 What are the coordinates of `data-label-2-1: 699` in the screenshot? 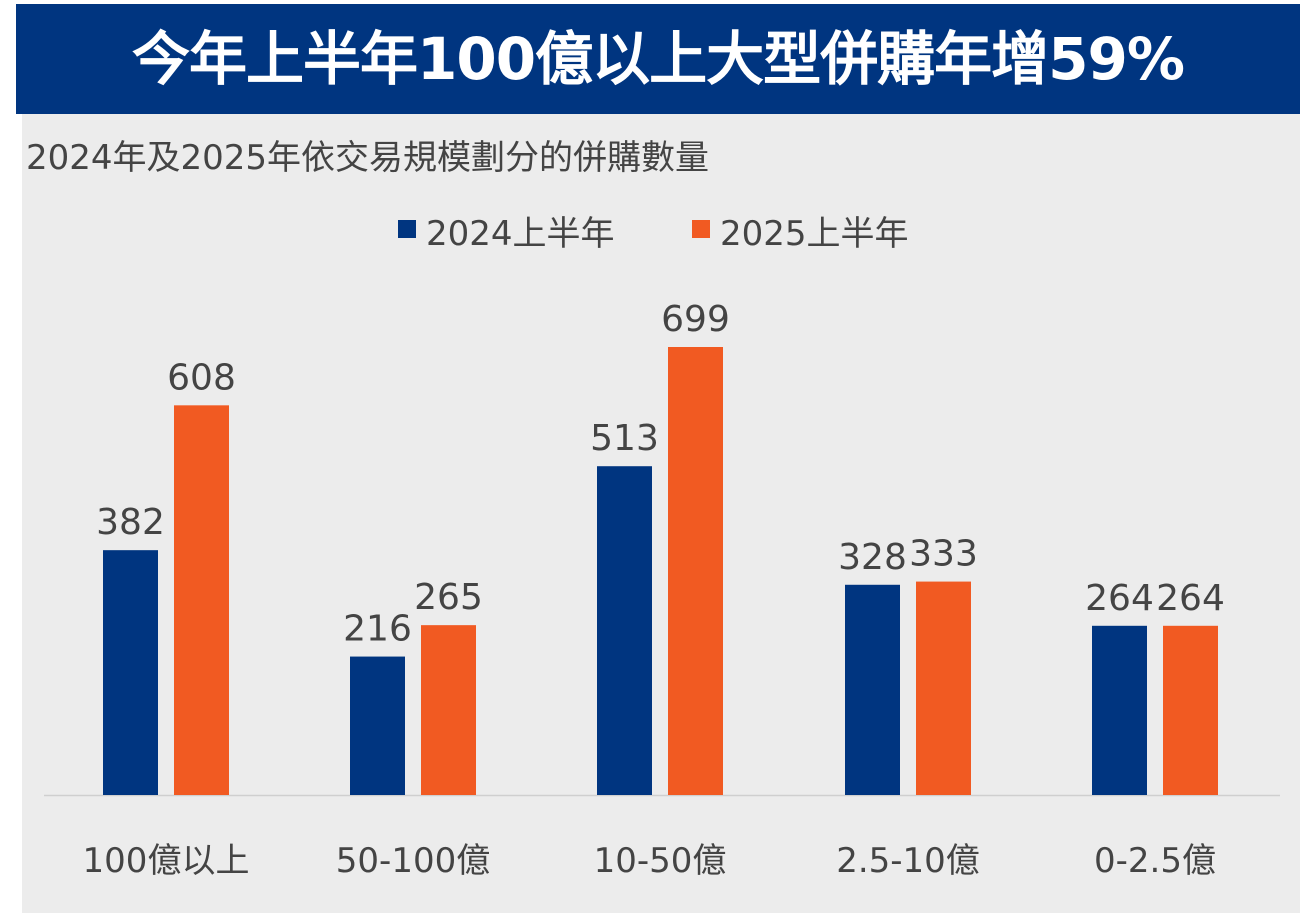 It's located at (695, 319).